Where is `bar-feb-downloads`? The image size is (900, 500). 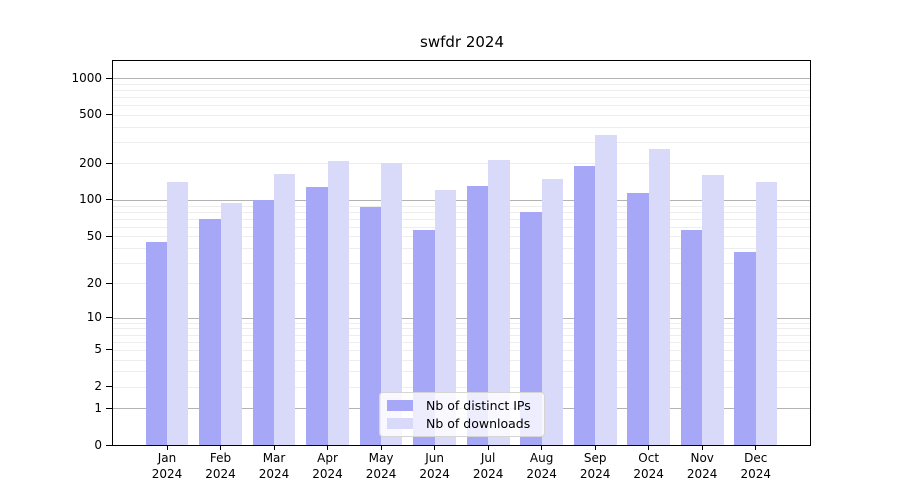
bar-feb-downloads is located at coordinates (231, 323).